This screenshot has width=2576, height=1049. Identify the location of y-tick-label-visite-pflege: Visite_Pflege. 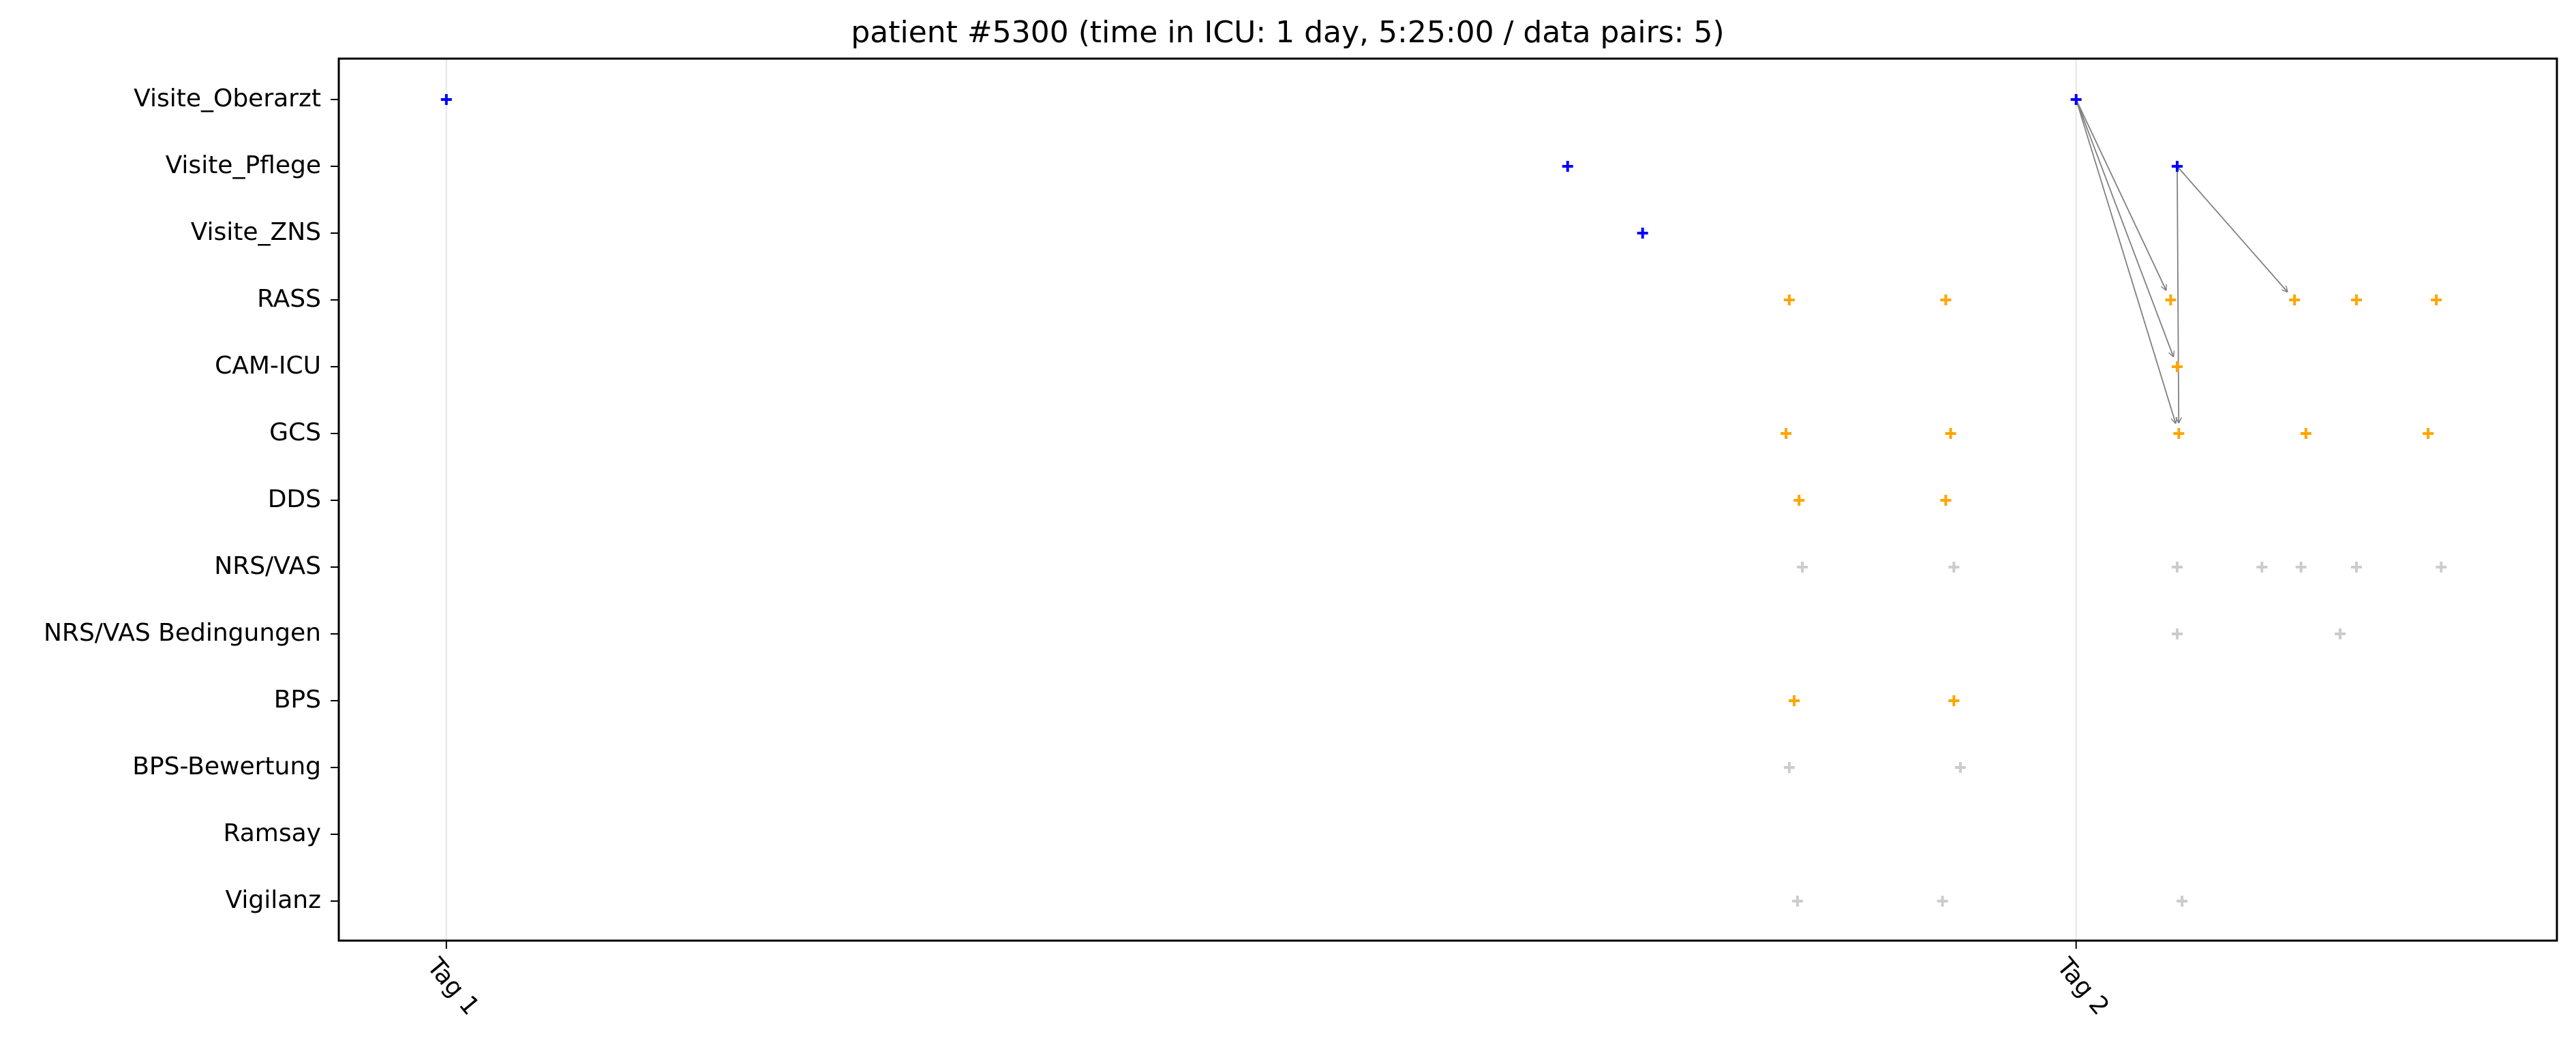
(244, 165).